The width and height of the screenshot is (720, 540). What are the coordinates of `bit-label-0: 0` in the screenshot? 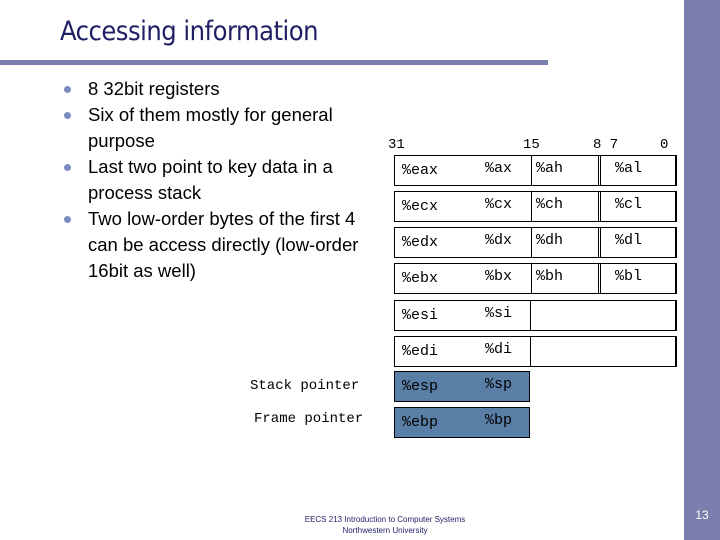 It's located at (664, 145).